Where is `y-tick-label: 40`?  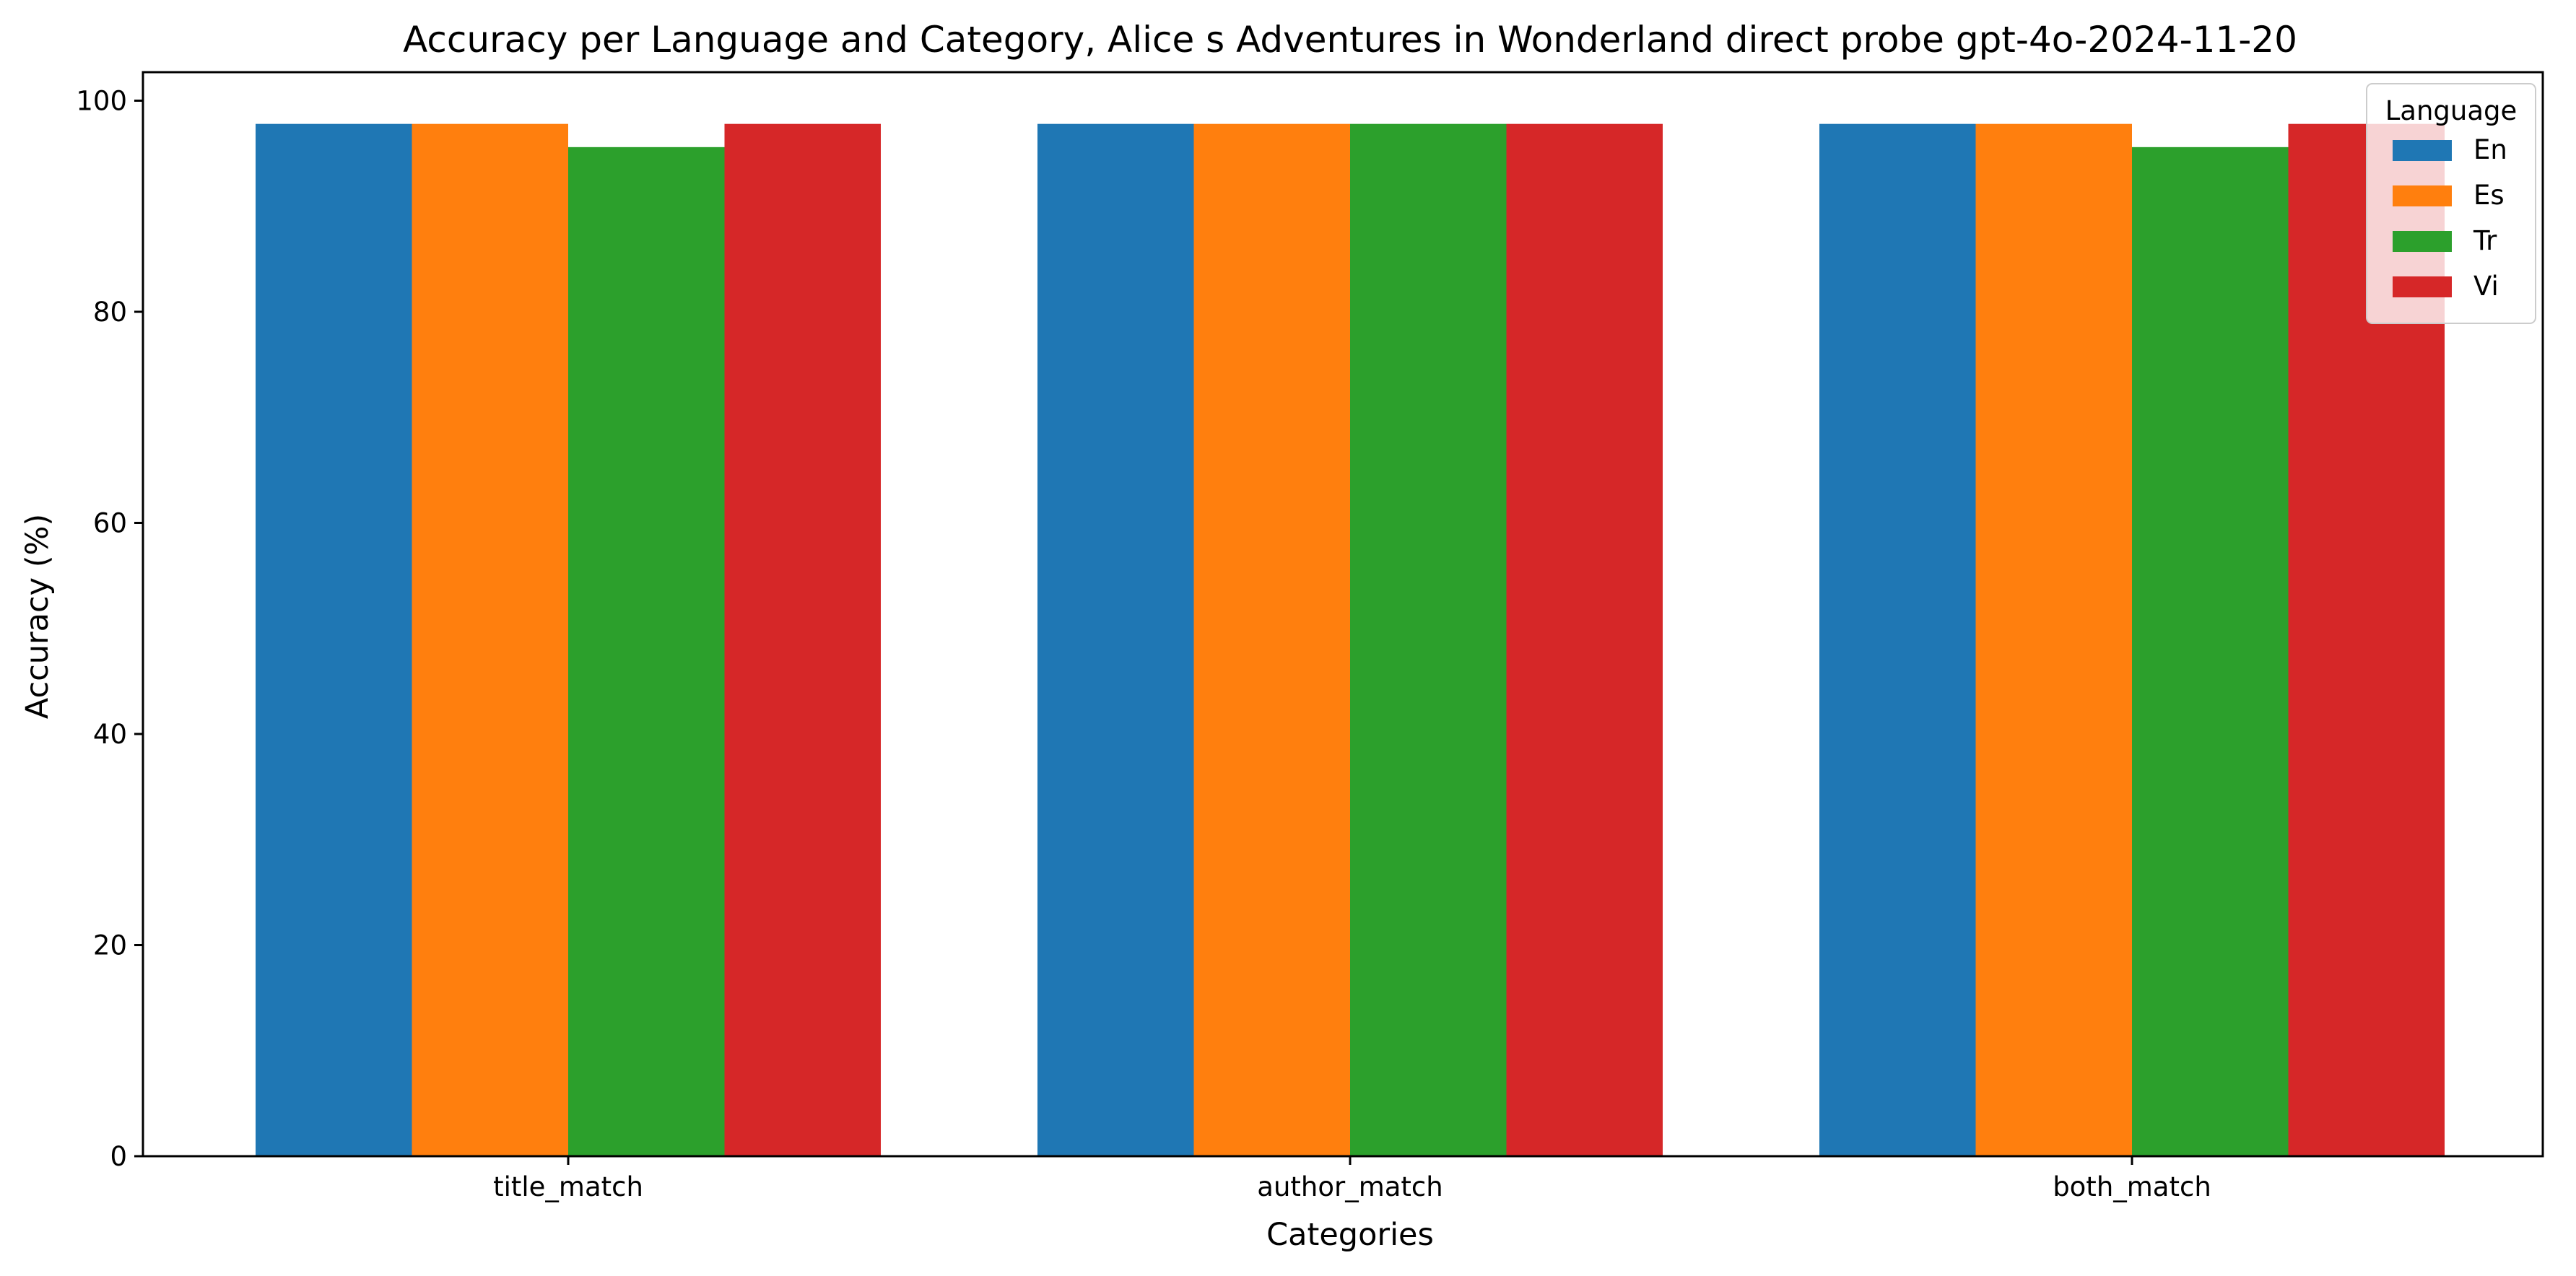
y-tick-label: 40 is located at coordinates (110, 734).